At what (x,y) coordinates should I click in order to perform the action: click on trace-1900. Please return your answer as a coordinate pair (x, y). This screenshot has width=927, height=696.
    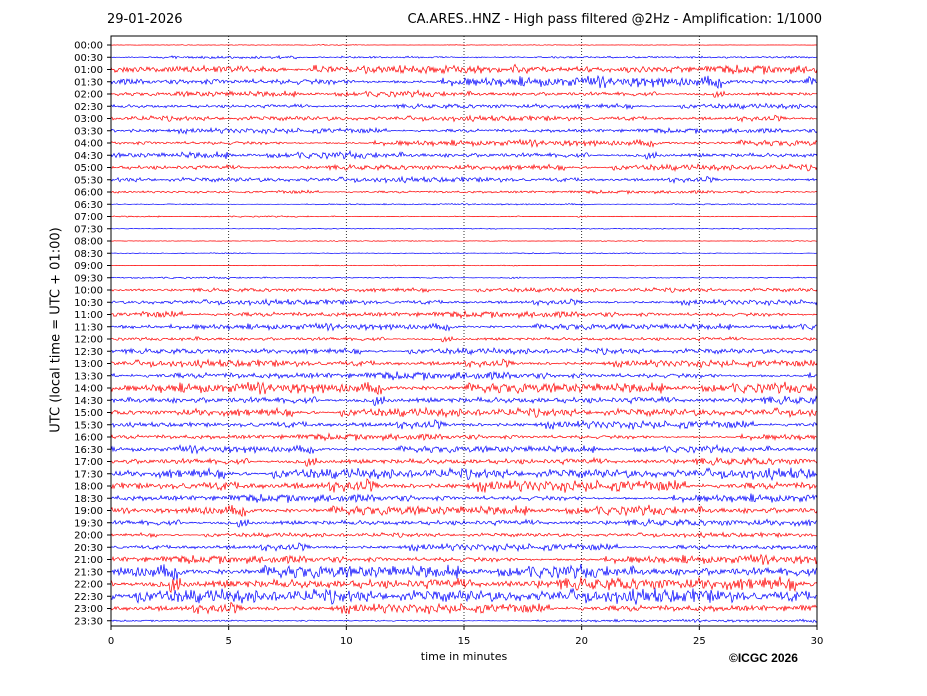
    Looking at the image, I should click on (464, 511).